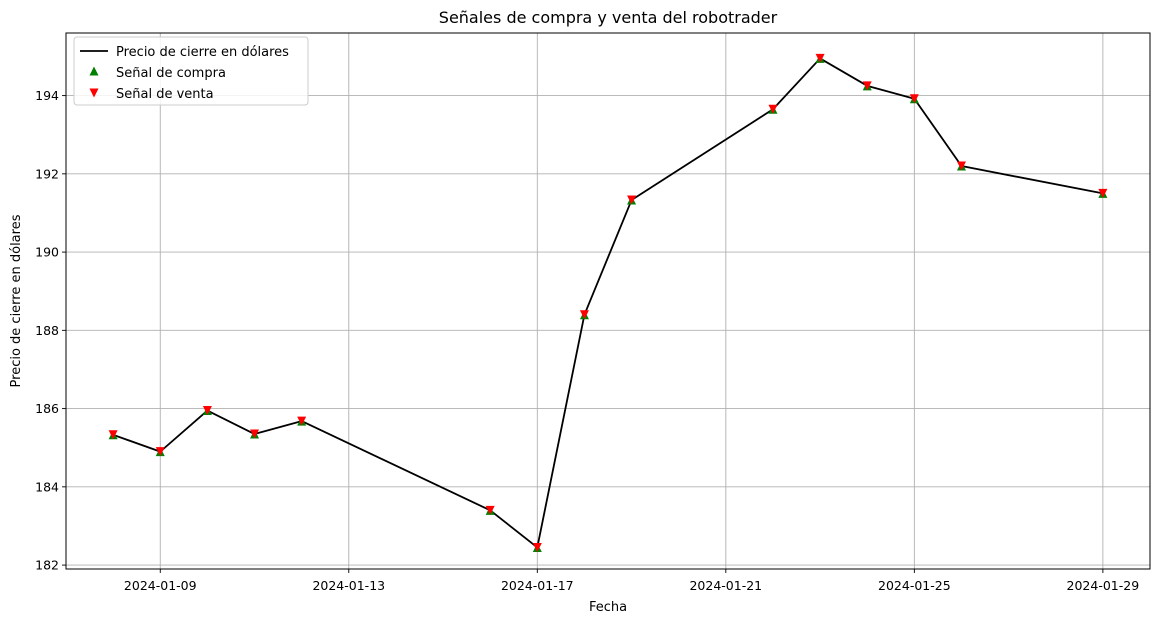 The height and width of the screenshot is (624, 1160). I want to click on y-tick-label: 194, so click(47, 95).